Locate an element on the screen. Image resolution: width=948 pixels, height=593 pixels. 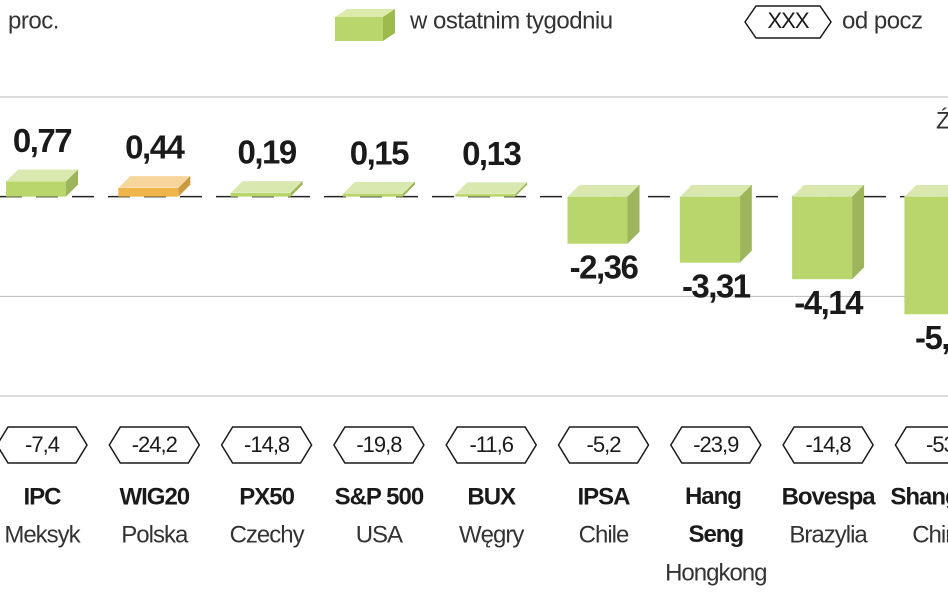
unit-label: proc. is located at coordinates (33, 20).